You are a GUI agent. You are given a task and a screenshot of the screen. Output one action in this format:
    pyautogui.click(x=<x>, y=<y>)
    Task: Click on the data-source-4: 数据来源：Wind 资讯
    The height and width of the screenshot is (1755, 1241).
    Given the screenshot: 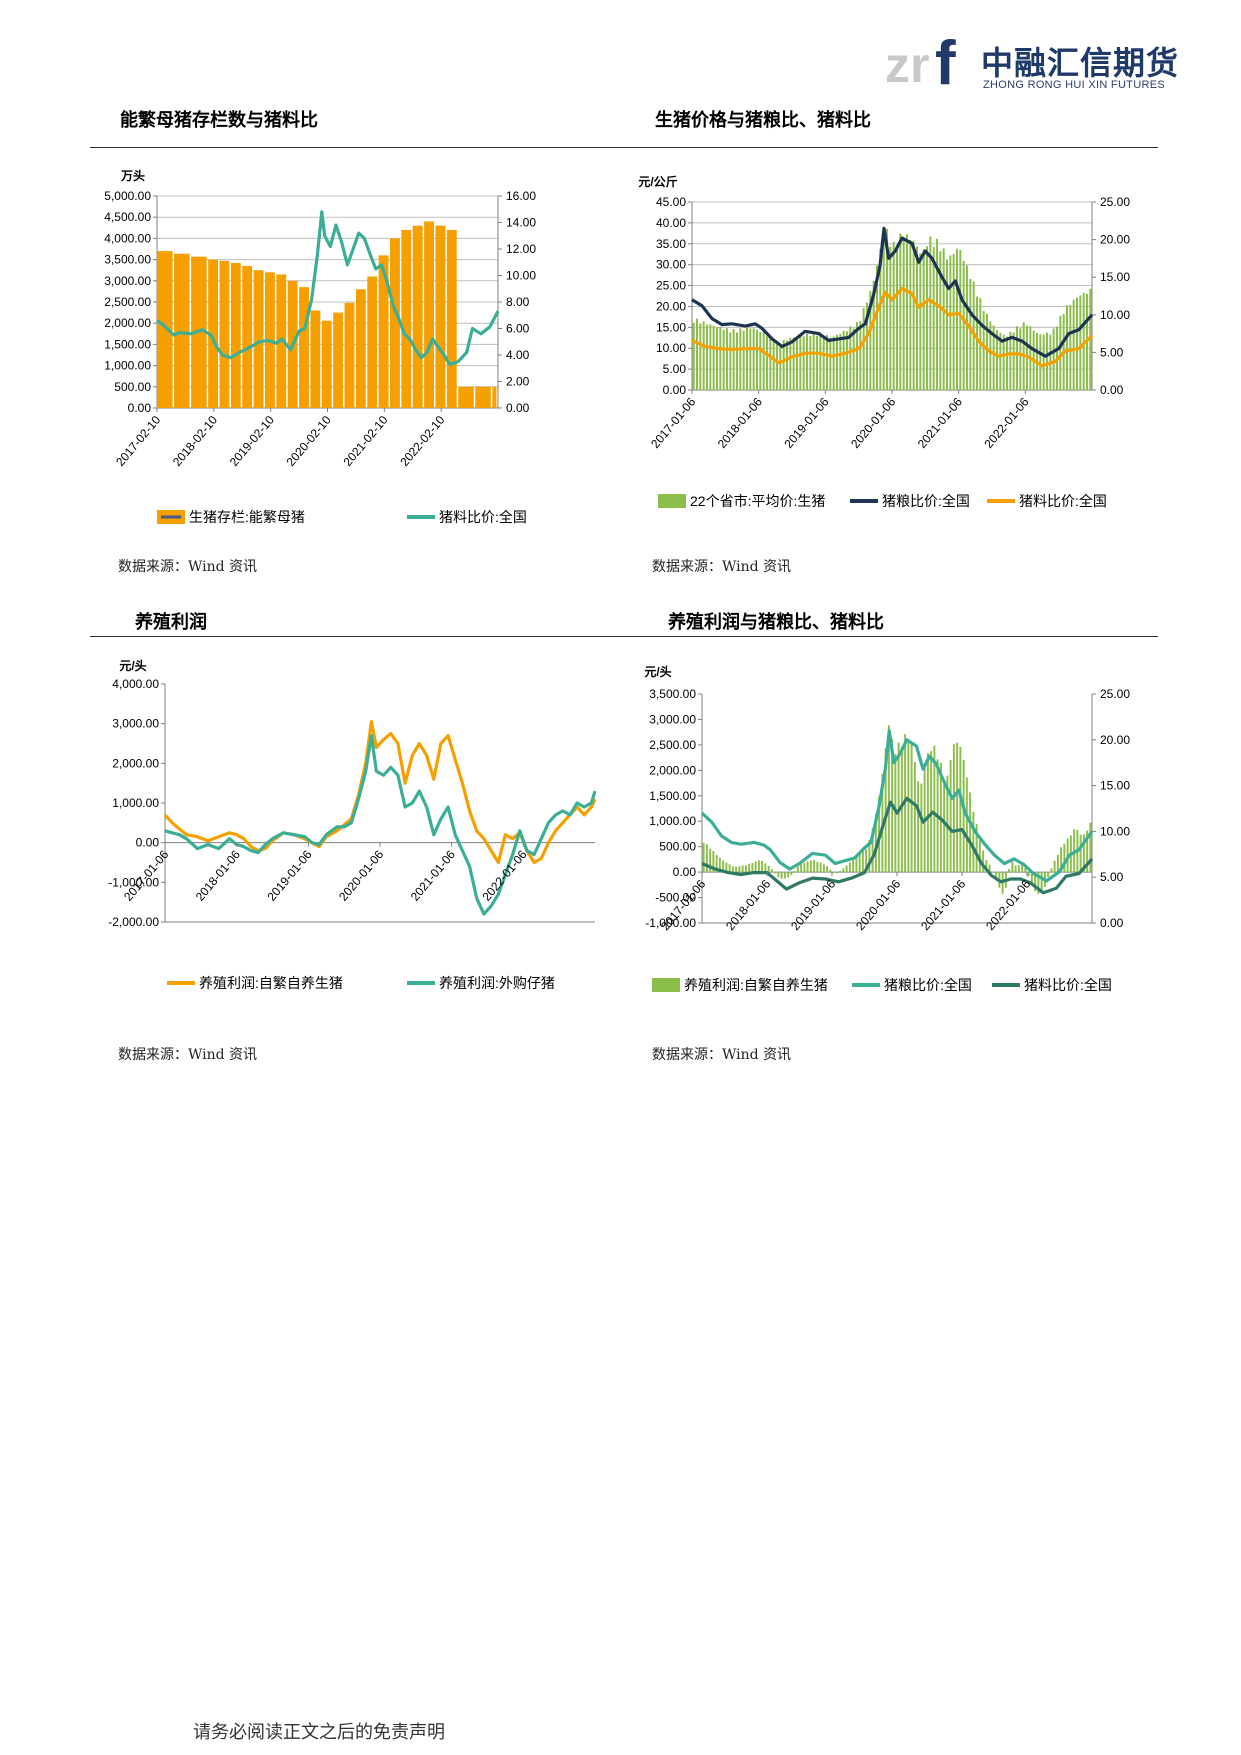 What is the action you would take?
    pyautogui.click(x=722, y=1055)
    